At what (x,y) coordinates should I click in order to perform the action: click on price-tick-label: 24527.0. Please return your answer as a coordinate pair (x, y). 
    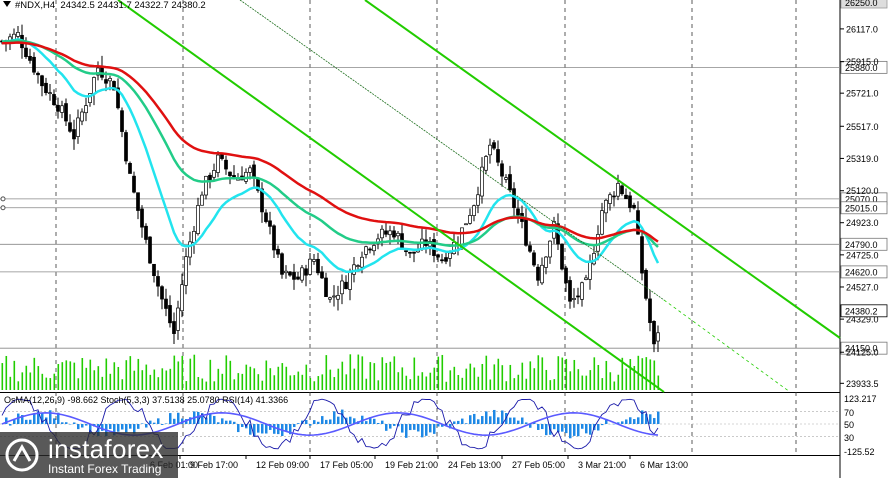
    Looking at the image, I should click on (862, 287).